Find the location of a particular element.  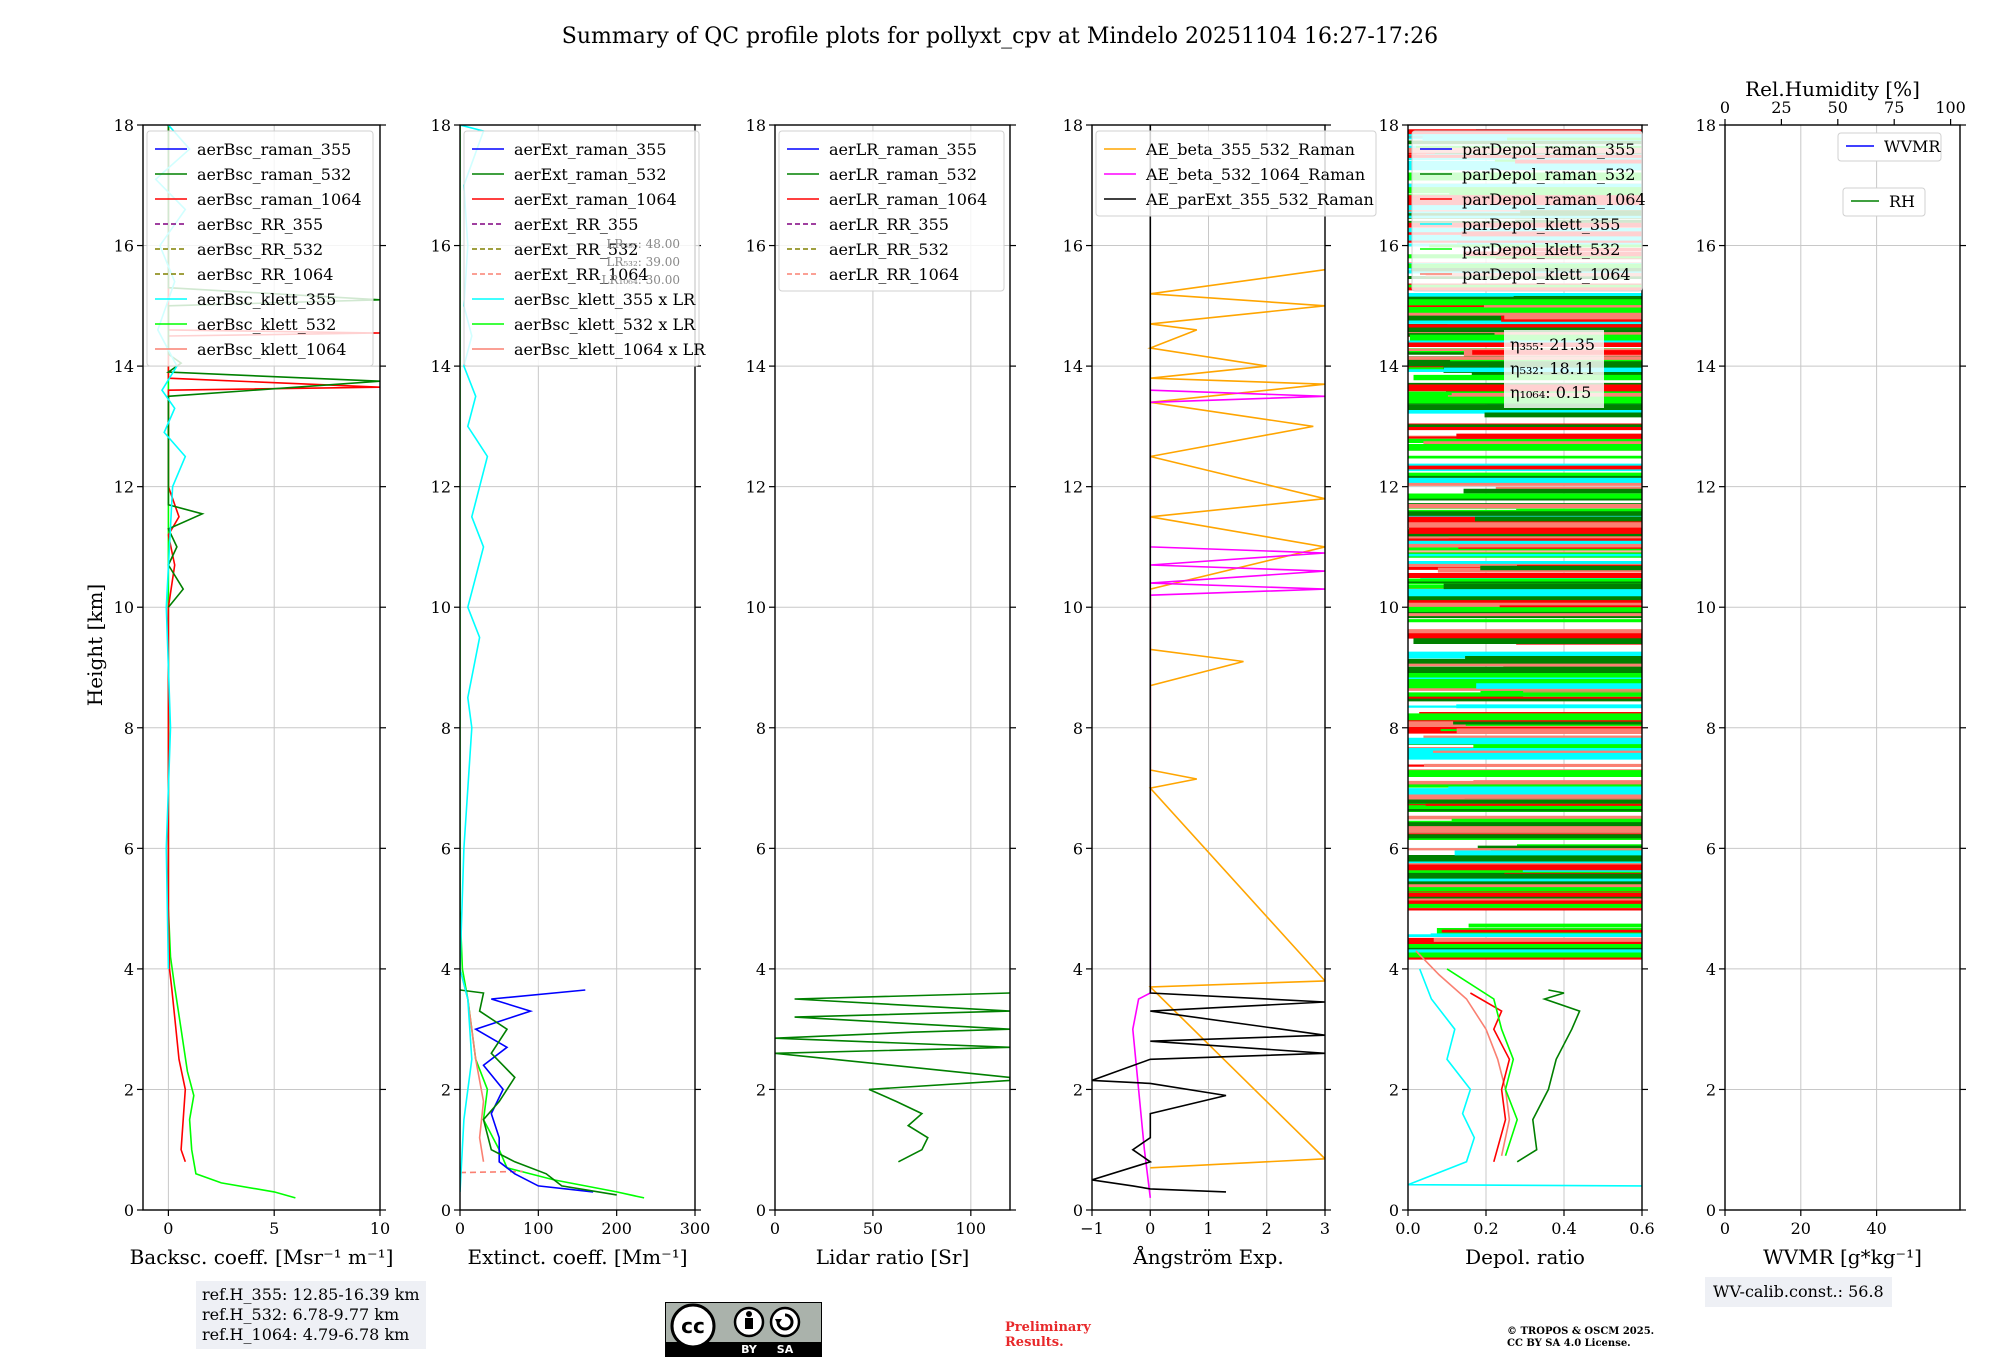

y-tick-label: 10 is located at coordinates (1706, 607).